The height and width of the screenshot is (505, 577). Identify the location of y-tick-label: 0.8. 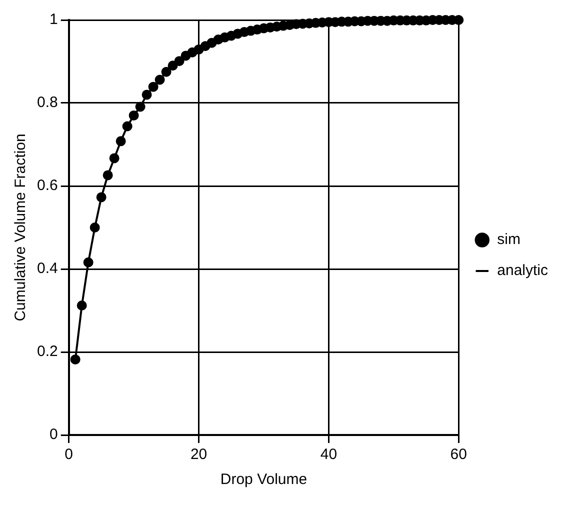
(47, 103).